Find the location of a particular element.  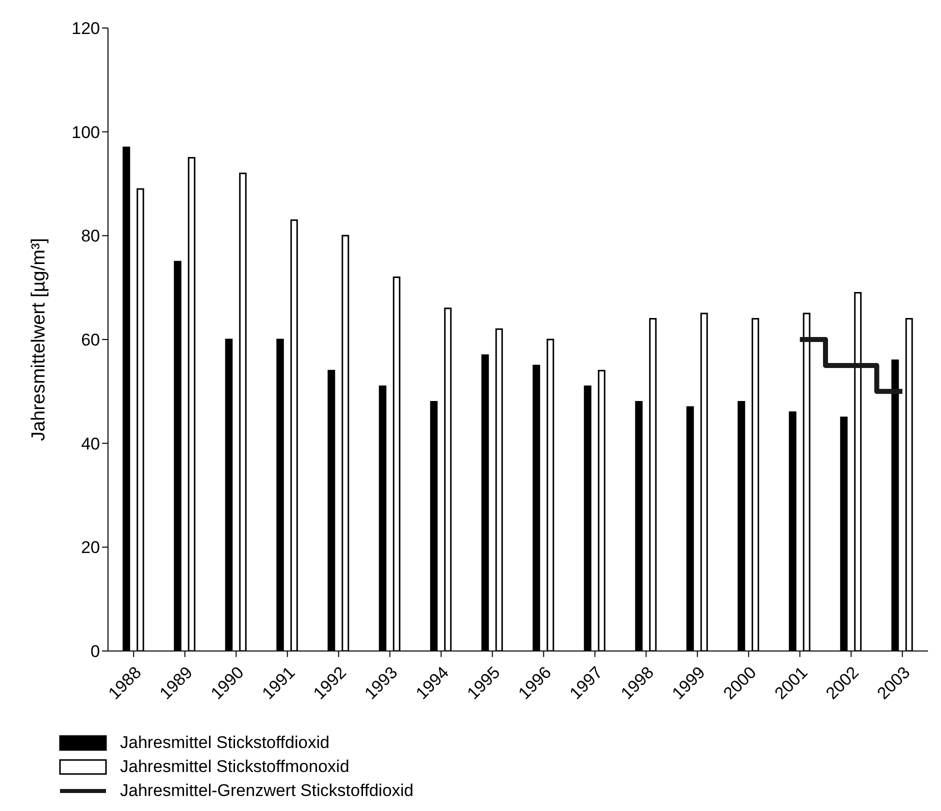

y-tick-label: 120 is located at coordinates (86, 28).